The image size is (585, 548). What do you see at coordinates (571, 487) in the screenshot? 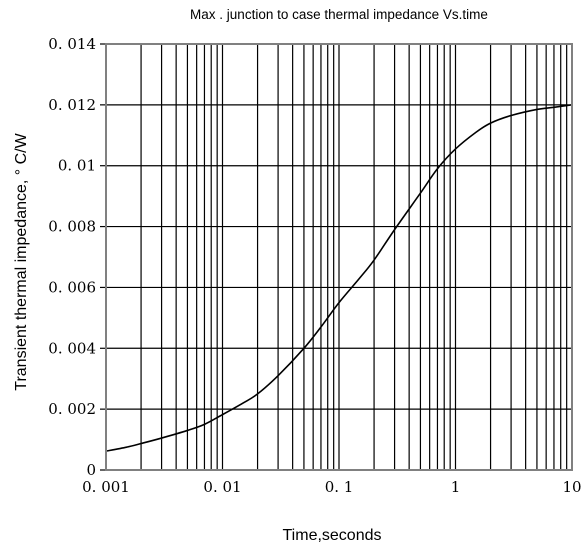
I see `x-tick-label: 10` at bounding box center [571, 487].